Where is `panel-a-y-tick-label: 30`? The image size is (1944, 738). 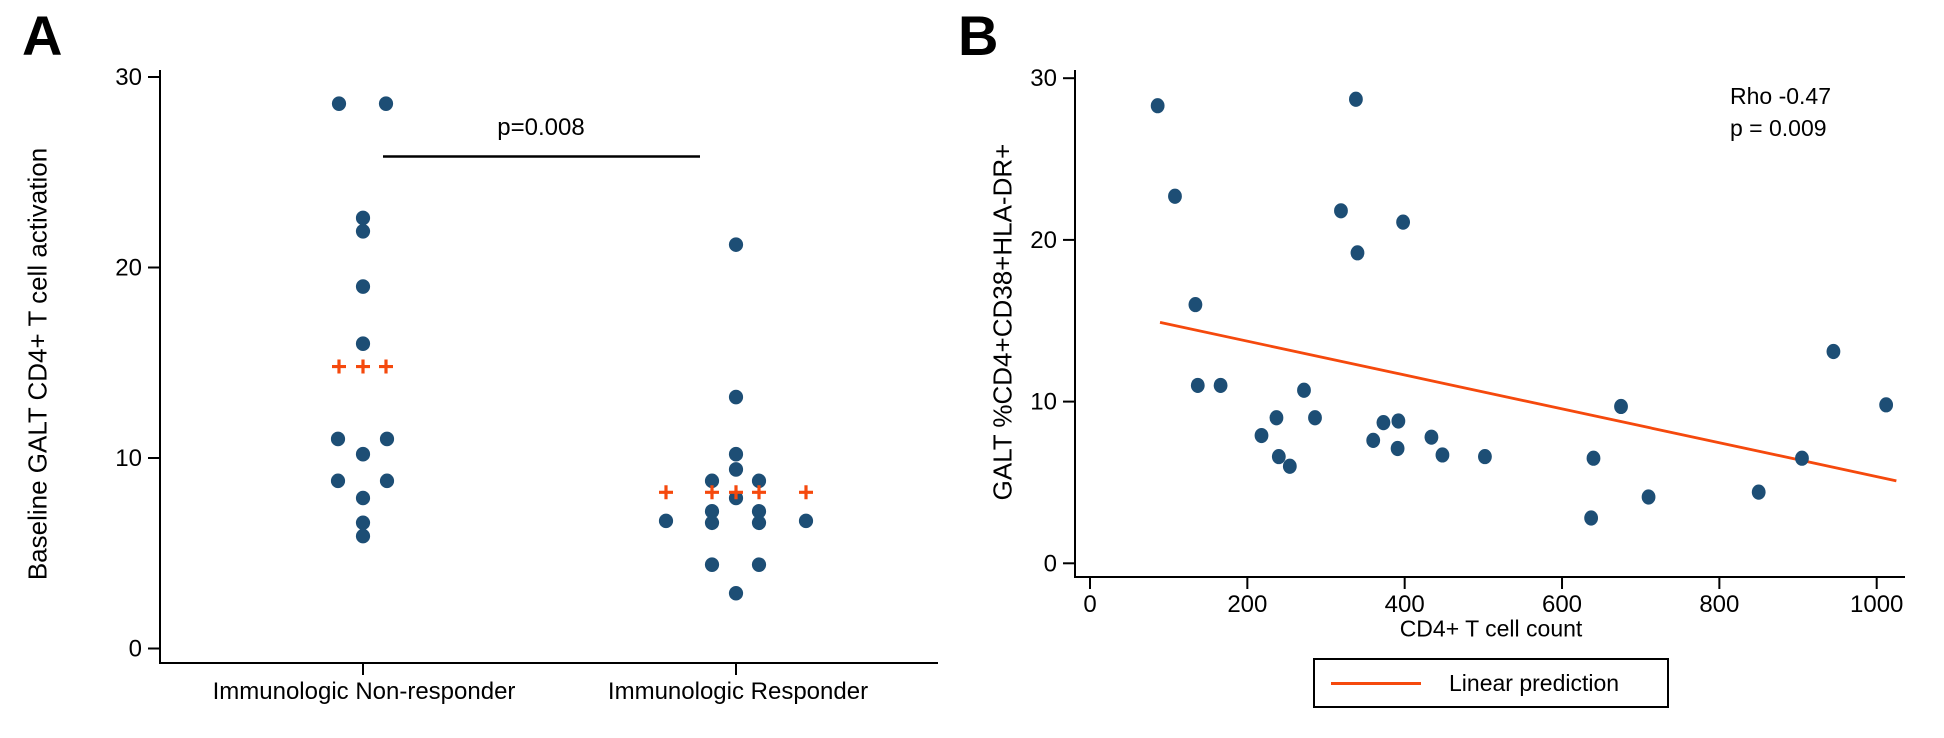
panel-a-y-tick-label: 30 is located at coordinates (128, 77).